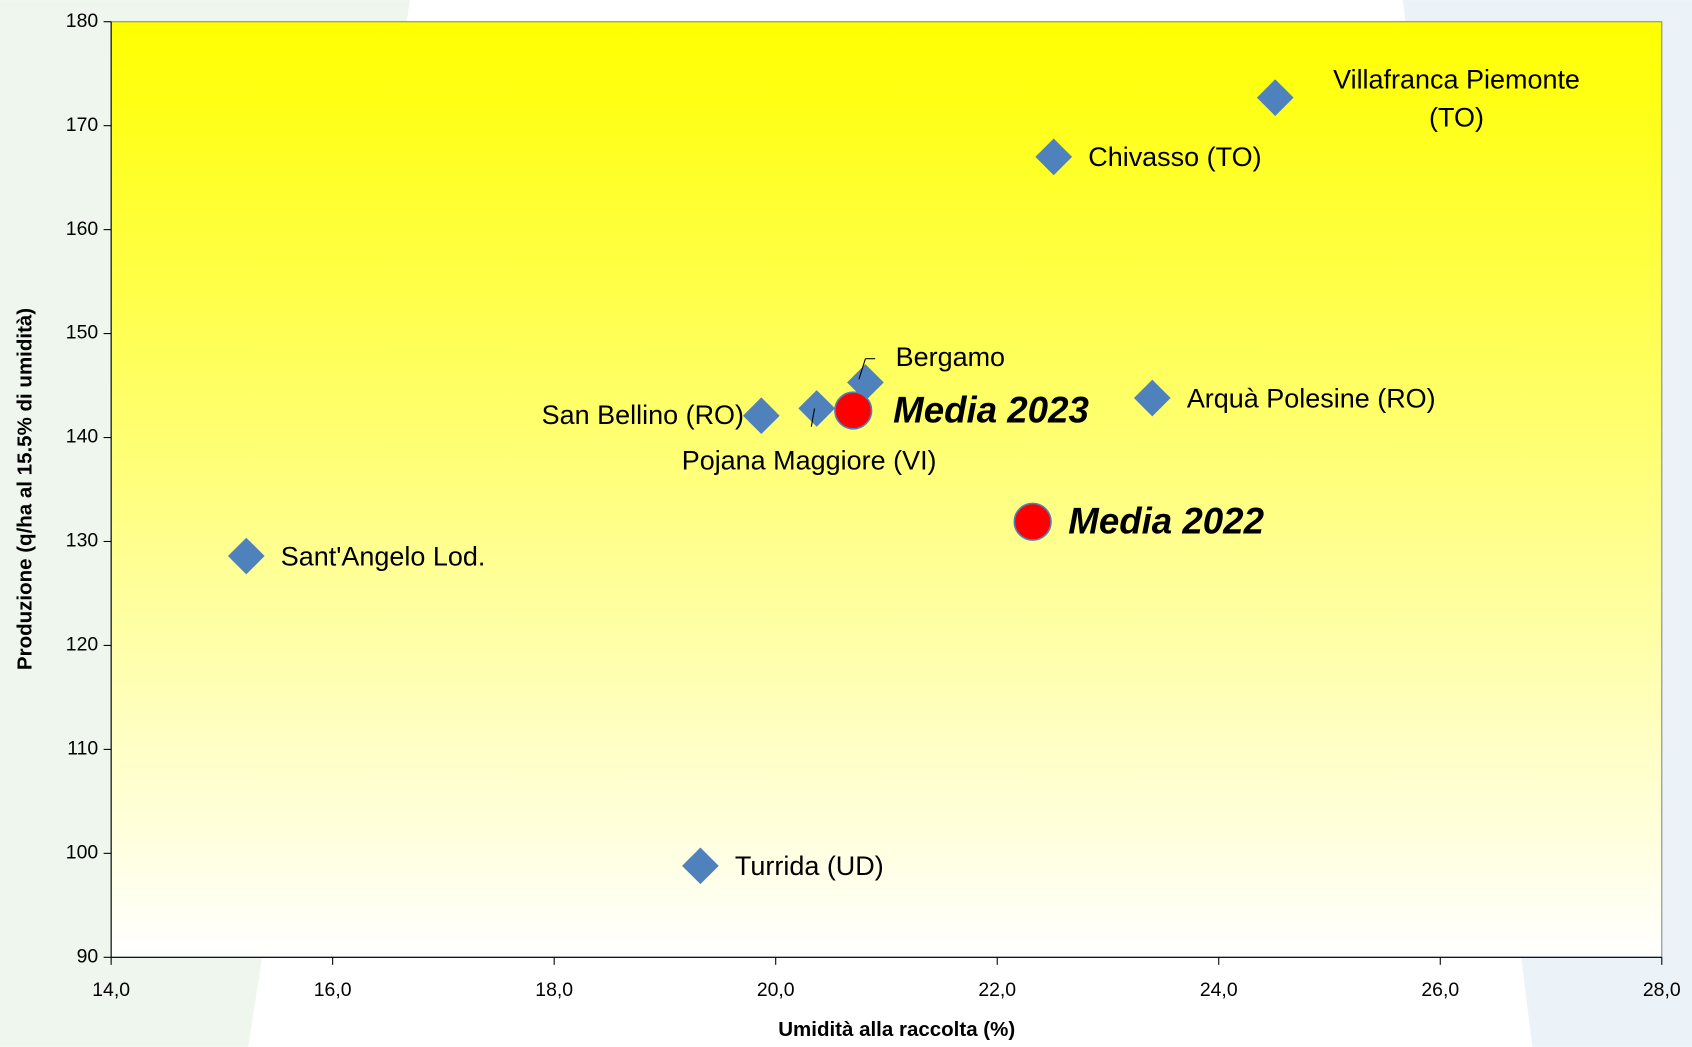  Describe the element at coordinates (1662, 990) in the screenshot. I see `x-tick-label: 28,0` at that location.